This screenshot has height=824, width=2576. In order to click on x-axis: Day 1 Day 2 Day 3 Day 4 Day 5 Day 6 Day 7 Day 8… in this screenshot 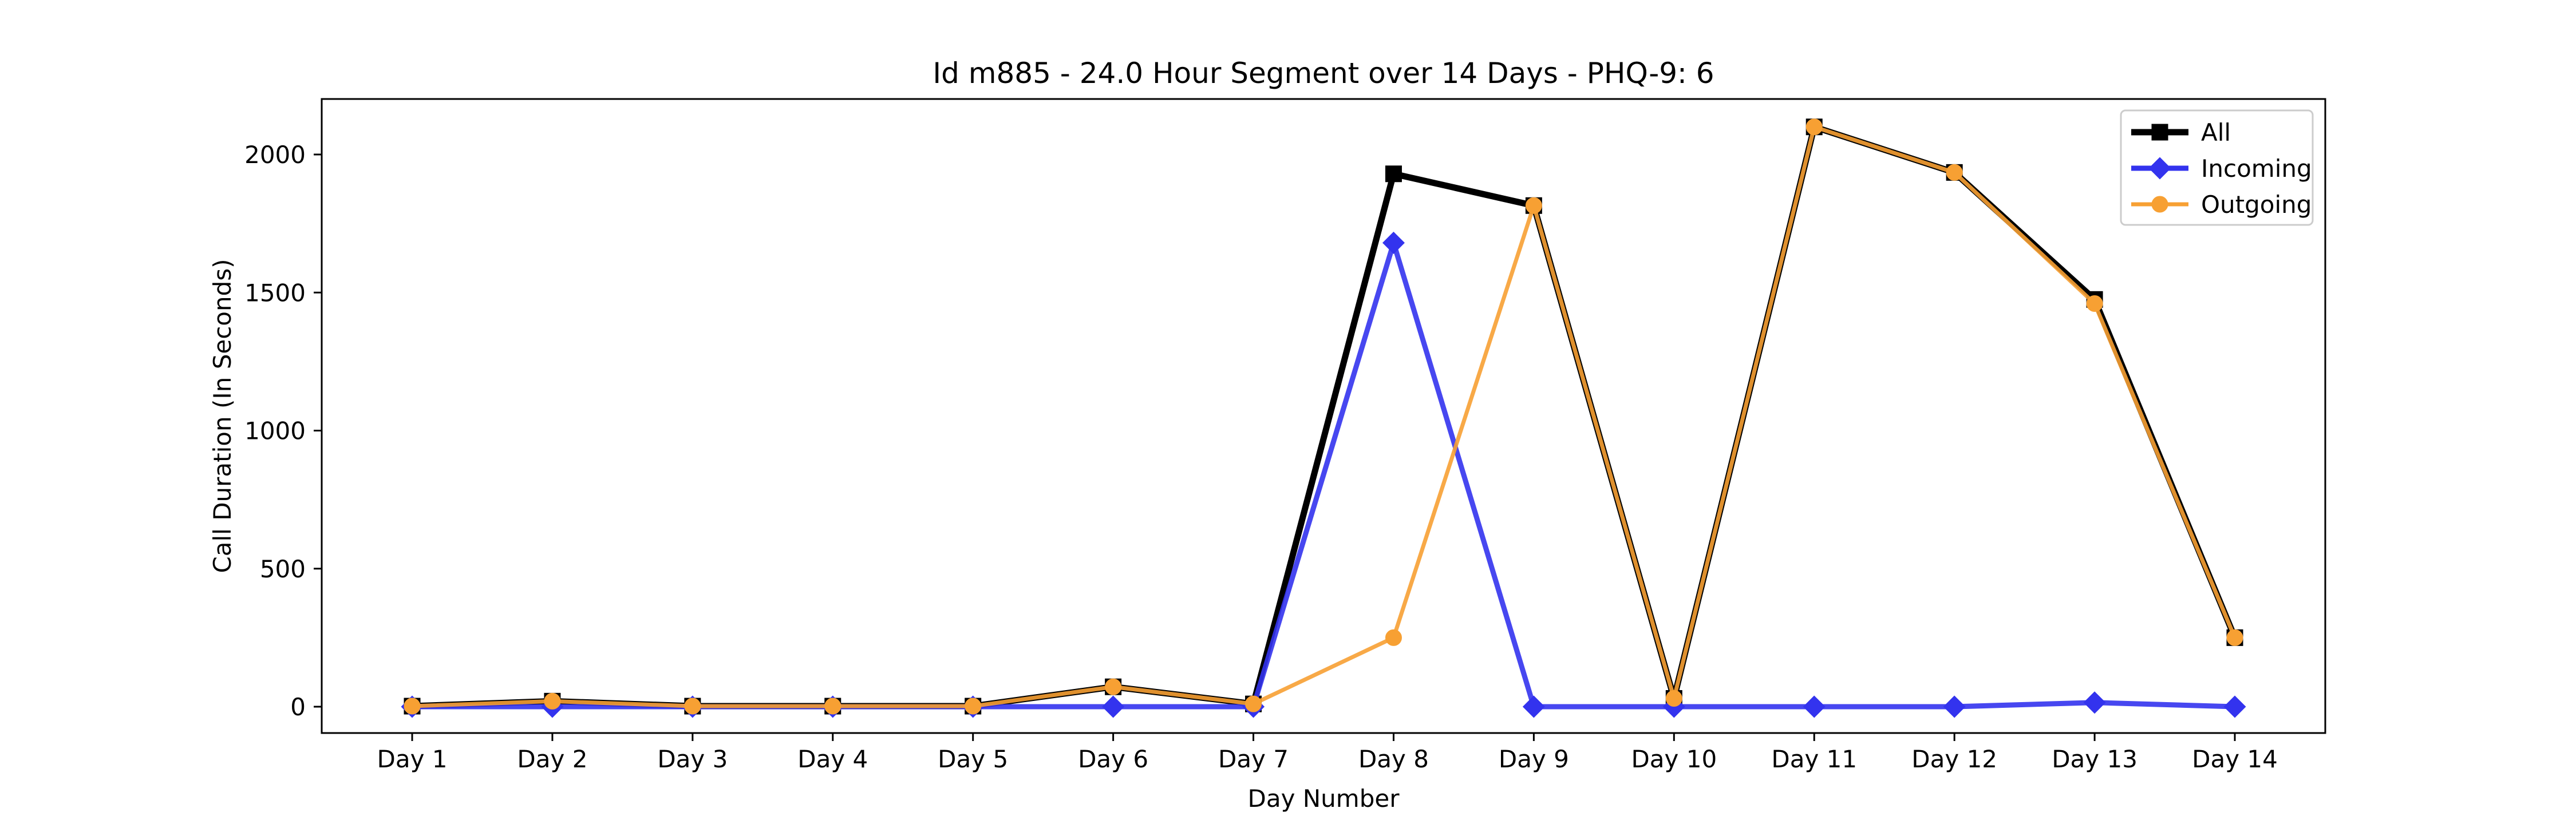, I will do `click(1327, 753)`.